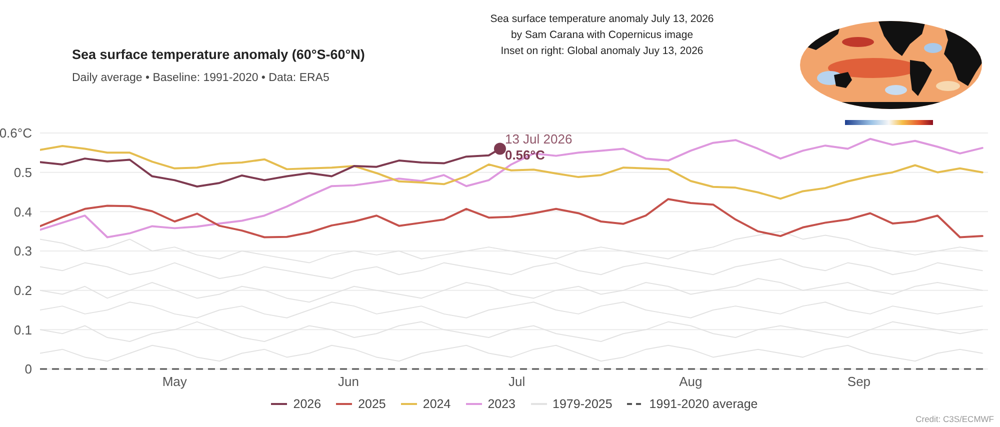 The height and width of the screenshot is (427, 1000). Describe the element at coordinates (28, 369) in the screenshot. I see `y-tick-label: 0` at that location.